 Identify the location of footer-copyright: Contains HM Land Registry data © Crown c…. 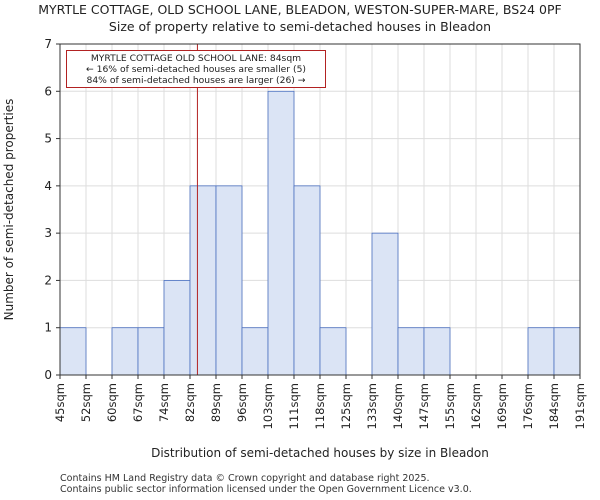
(245, 478).